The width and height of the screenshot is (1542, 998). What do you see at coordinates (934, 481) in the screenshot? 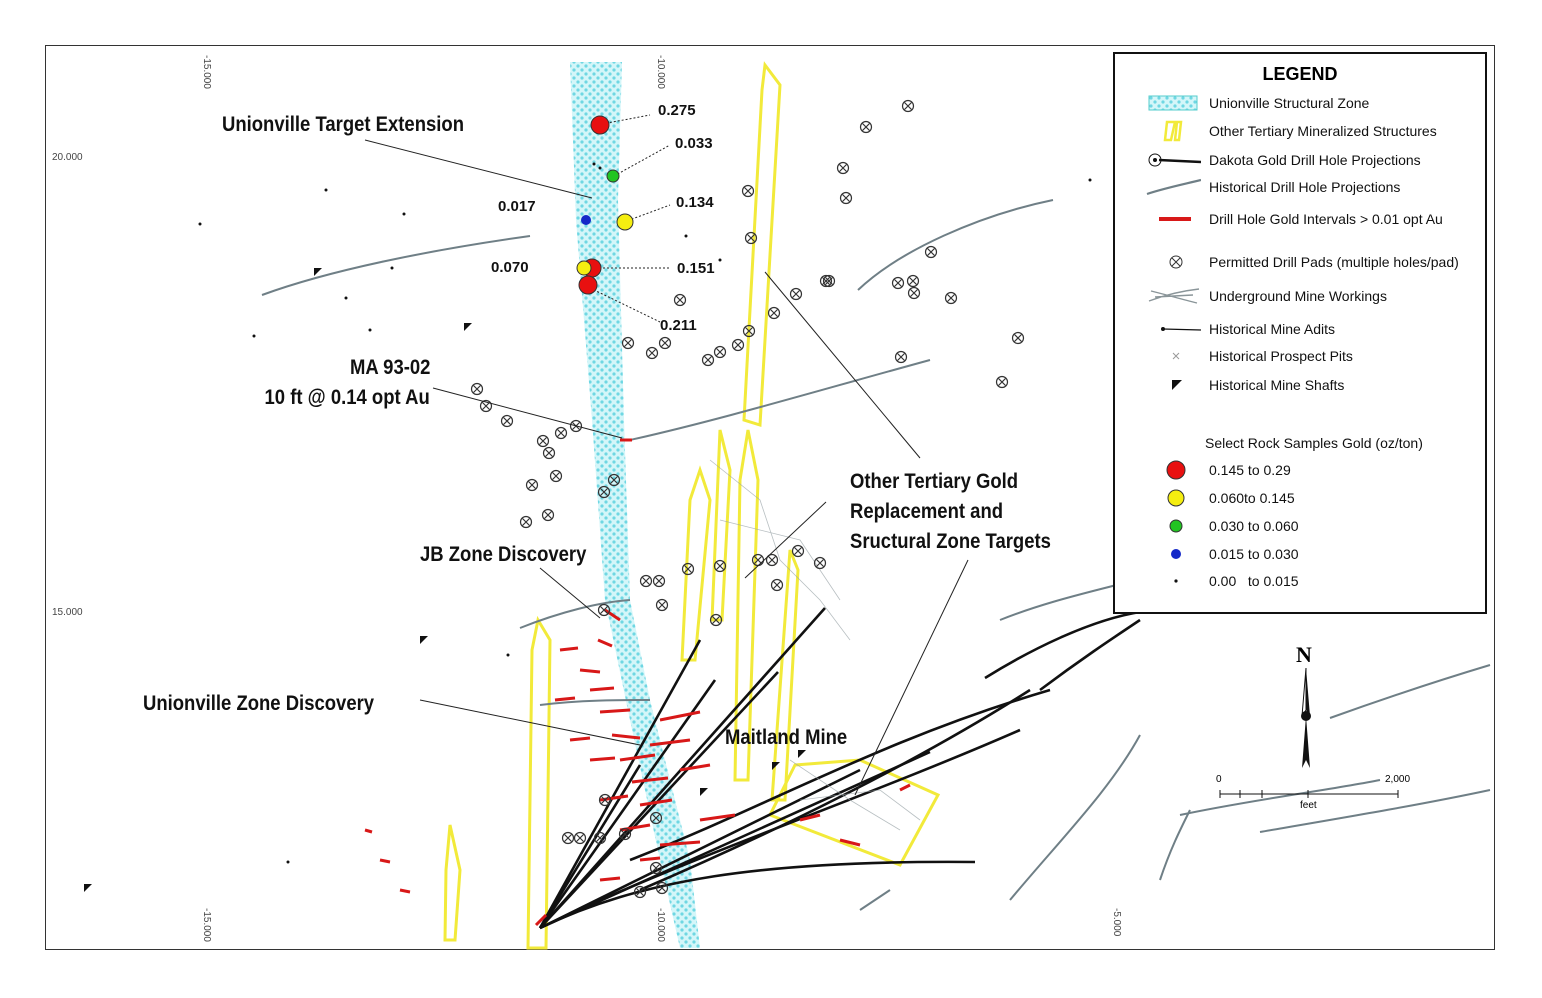
I see `callout-other-line1: Other Tertiary Gold` at bounding box center [934, 481].